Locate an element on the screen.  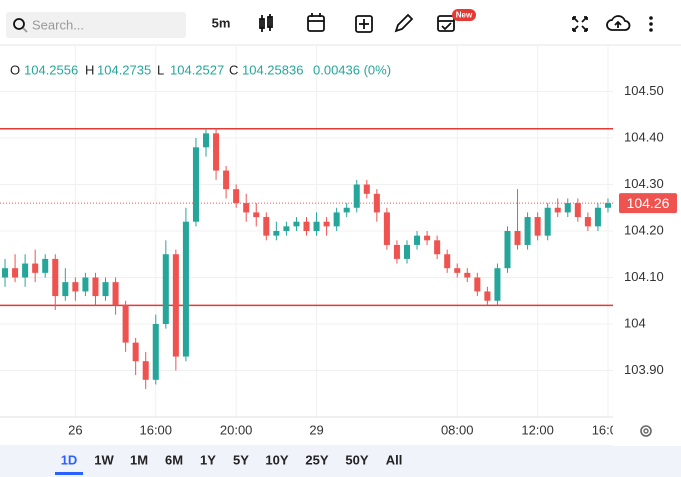
range-bar is located at coordinates (340, 461).